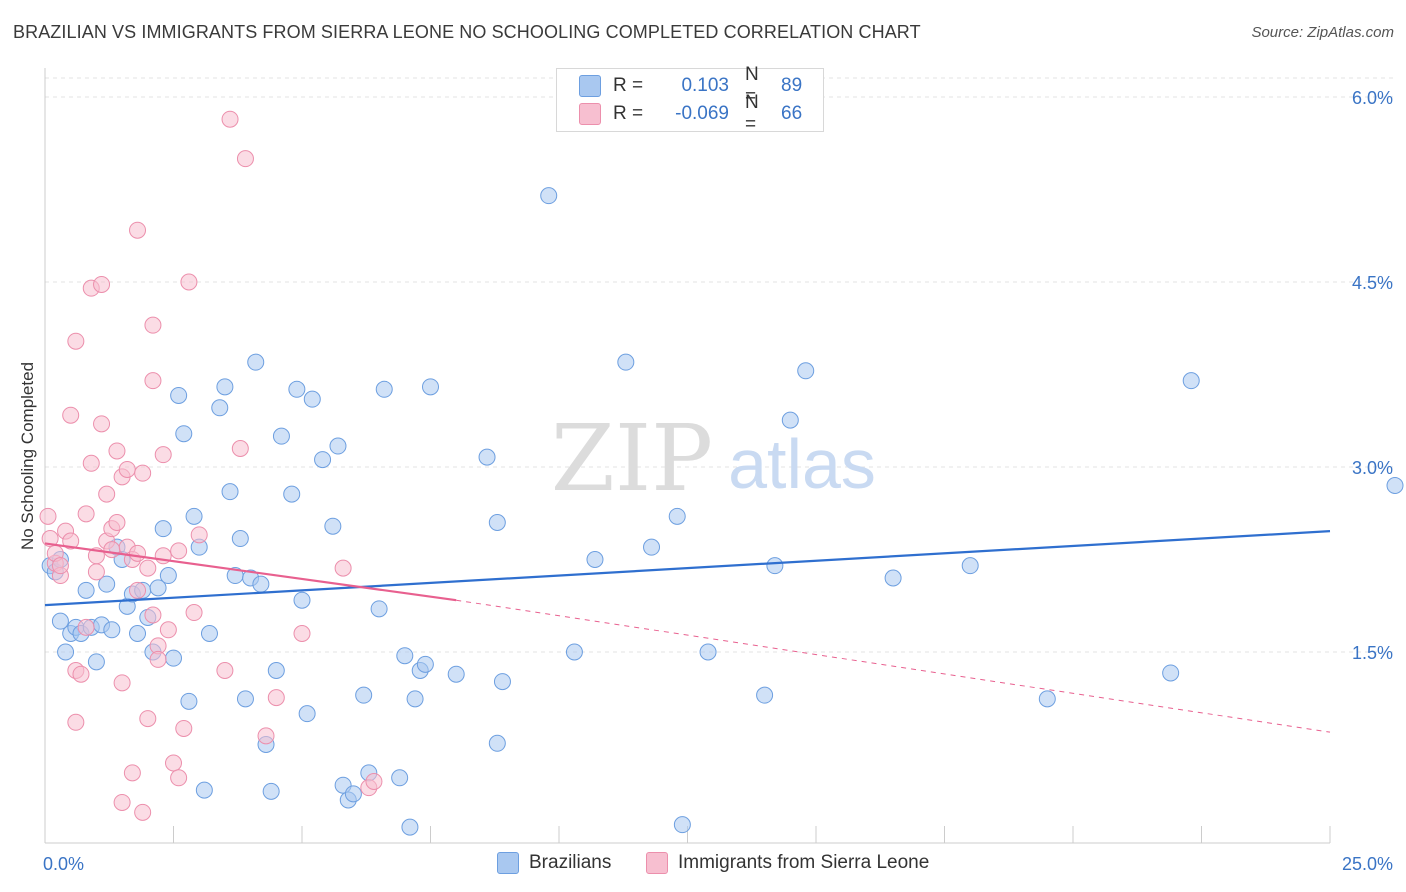  I want to click on trend-line-sierra-leone-projection, so click(893, 666).